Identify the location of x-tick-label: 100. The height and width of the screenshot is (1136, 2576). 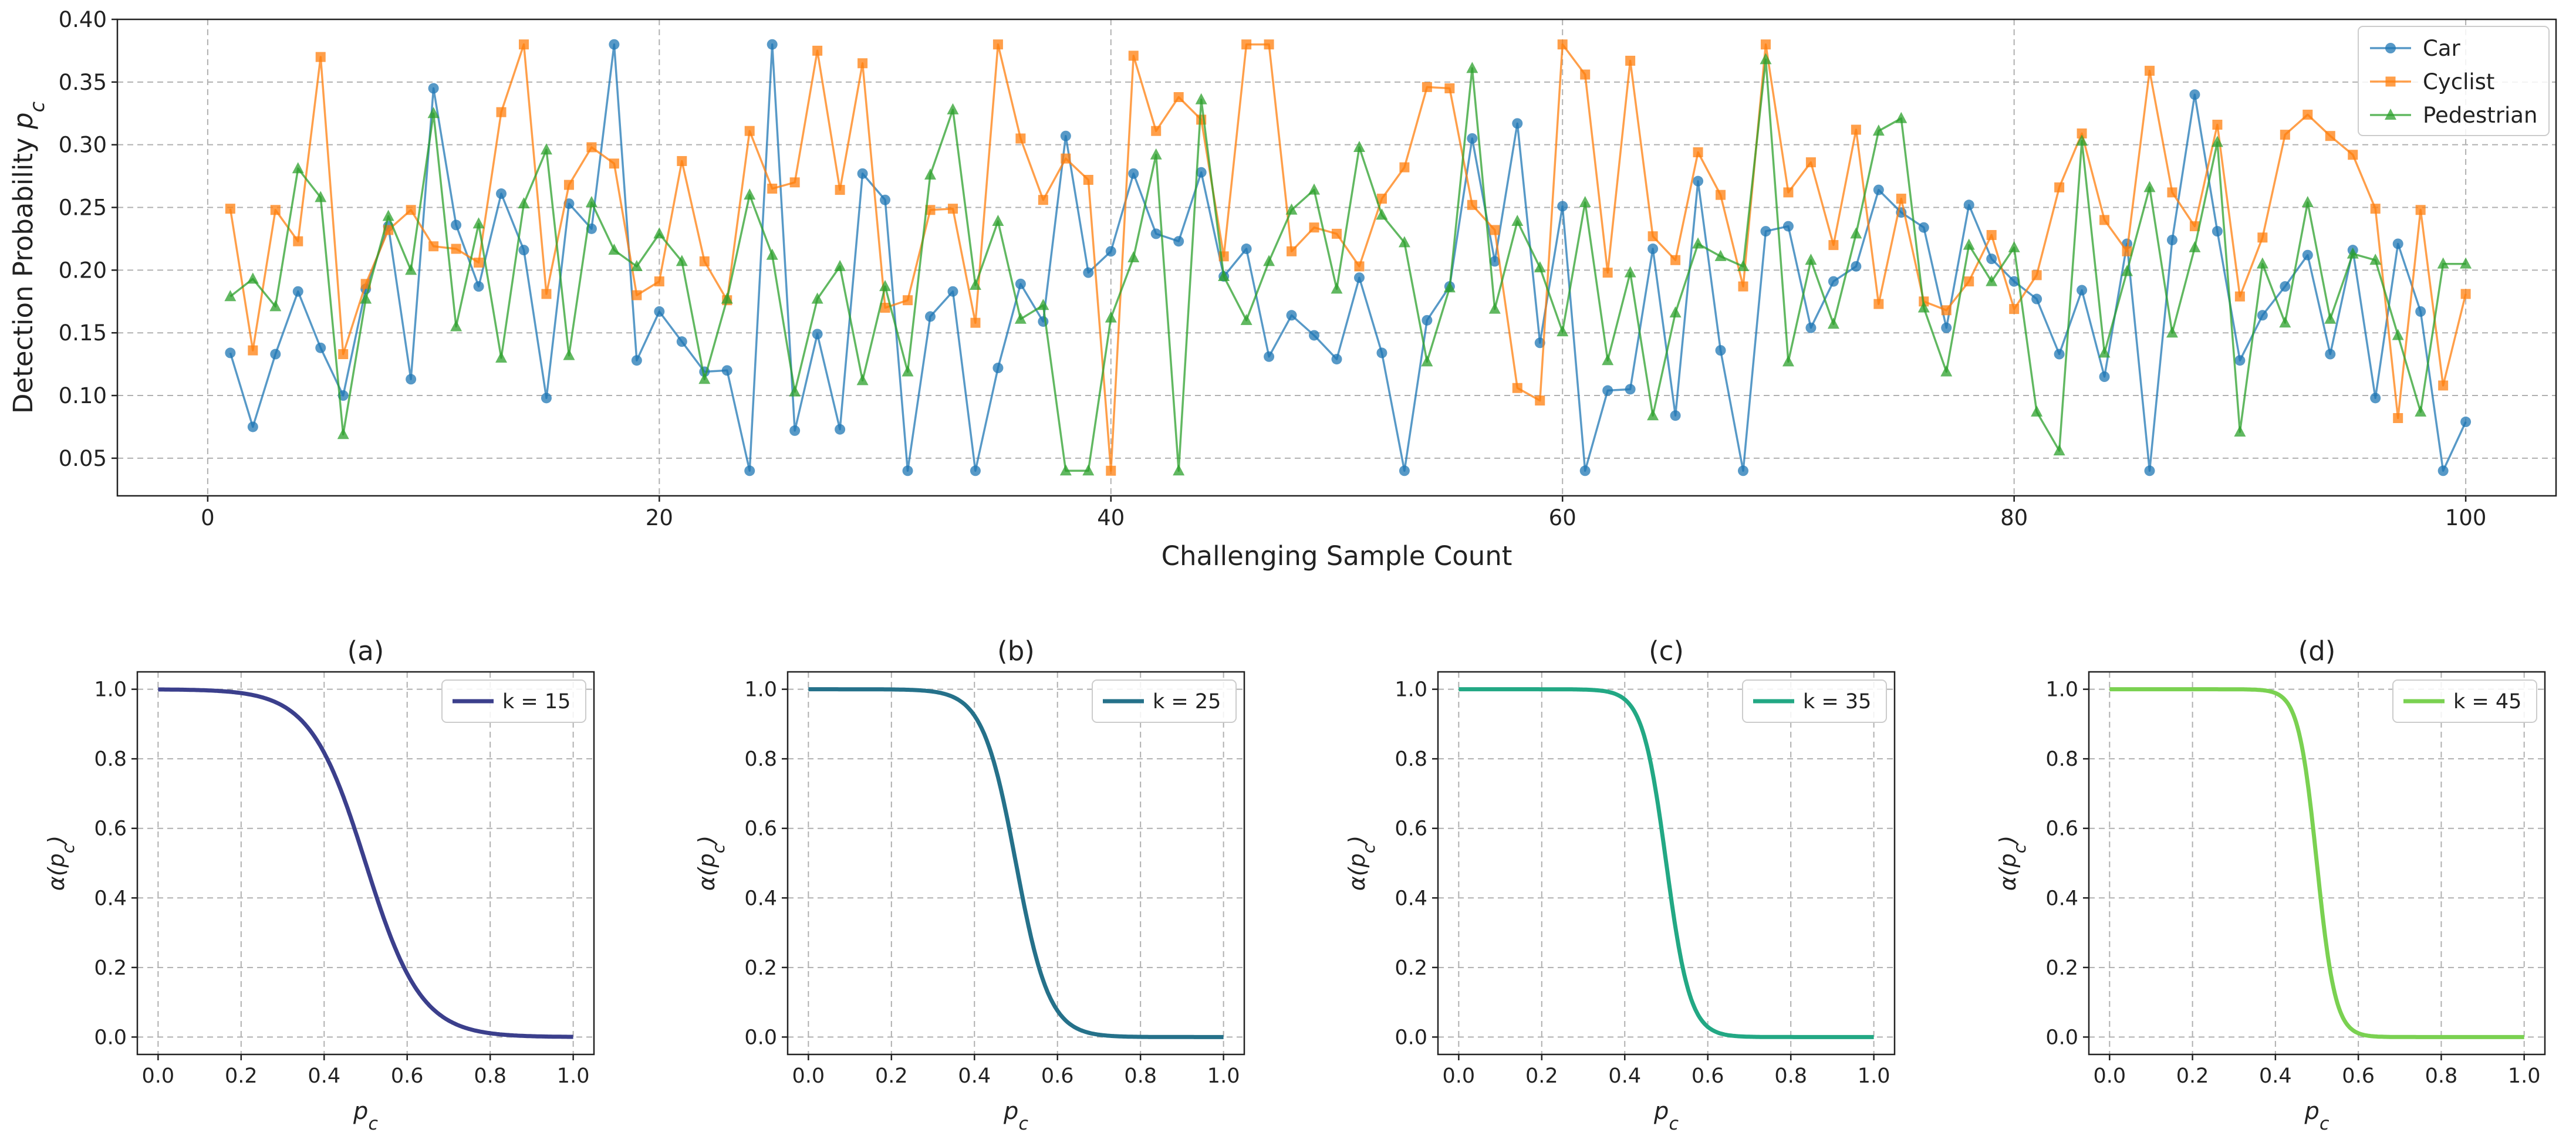
(2466, 517).